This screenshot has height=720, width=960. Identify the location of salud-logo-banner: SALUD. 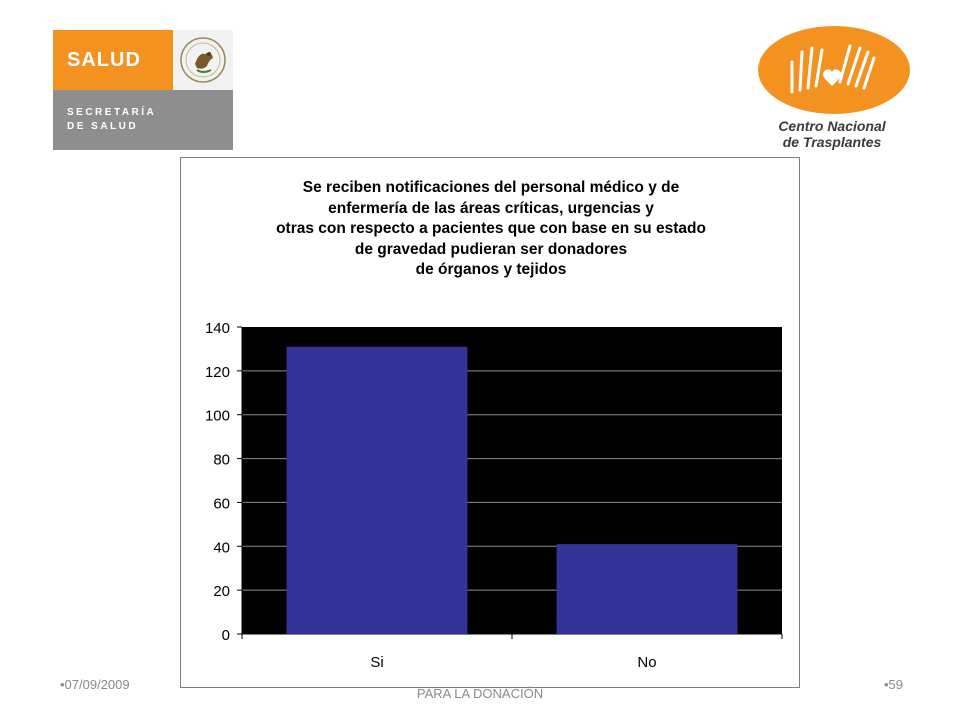
(113, 60).